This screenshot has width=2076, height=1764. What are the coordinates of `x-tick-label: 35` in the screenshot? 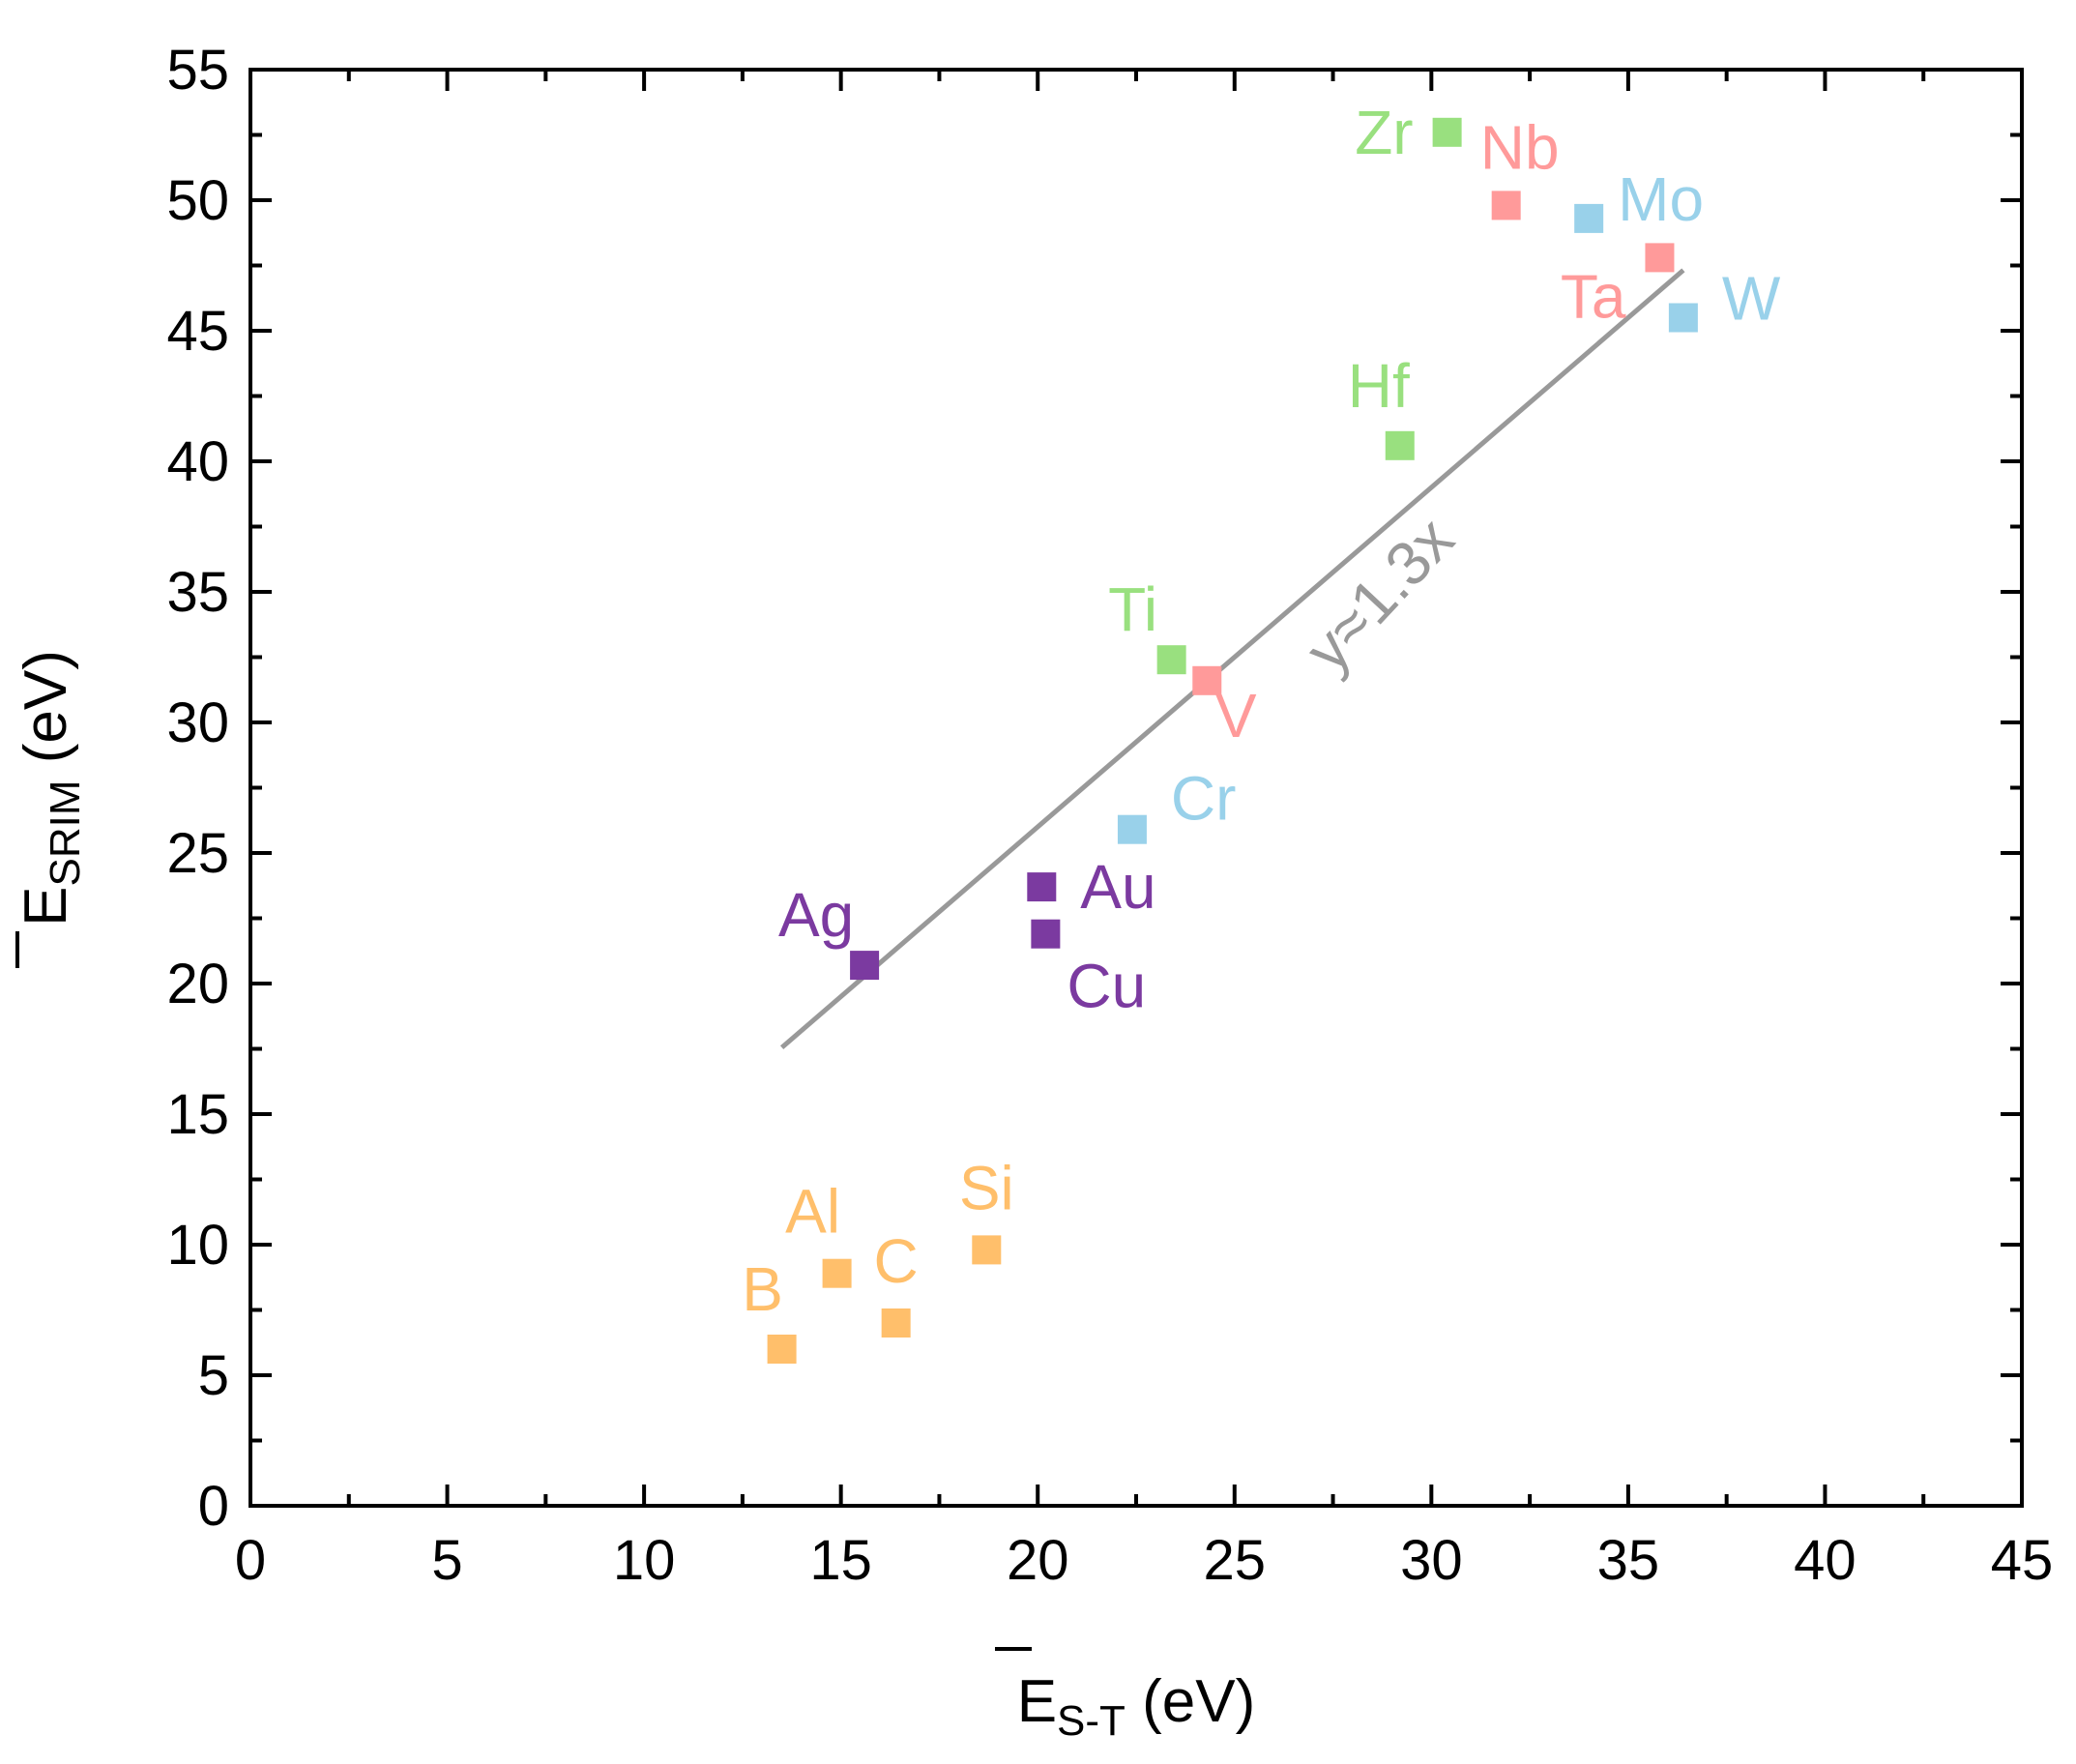 It's located at (1628, 1560).